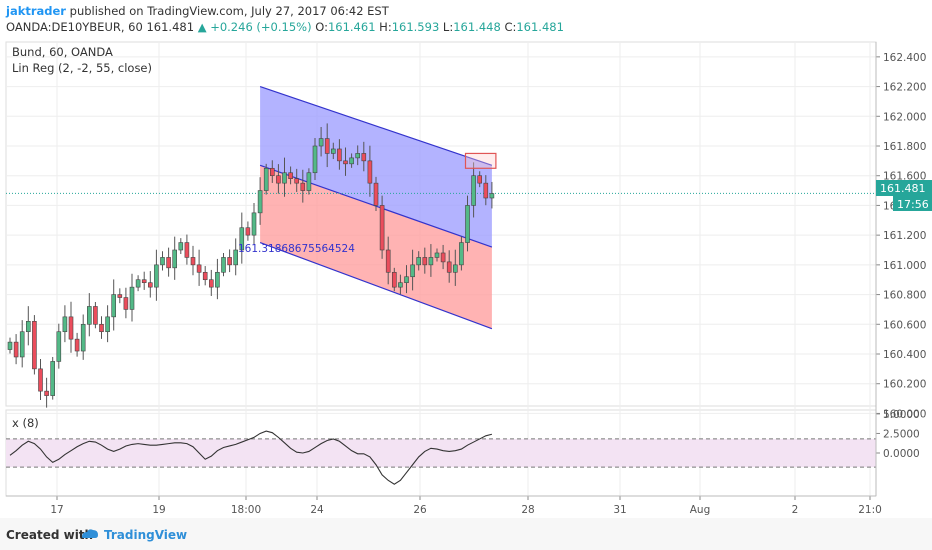 The height and width of the screenshot is (550, 932). Describe the element at coordinates (420, 510) in the screenshot. I see `time-tick-label: 26` at that location.